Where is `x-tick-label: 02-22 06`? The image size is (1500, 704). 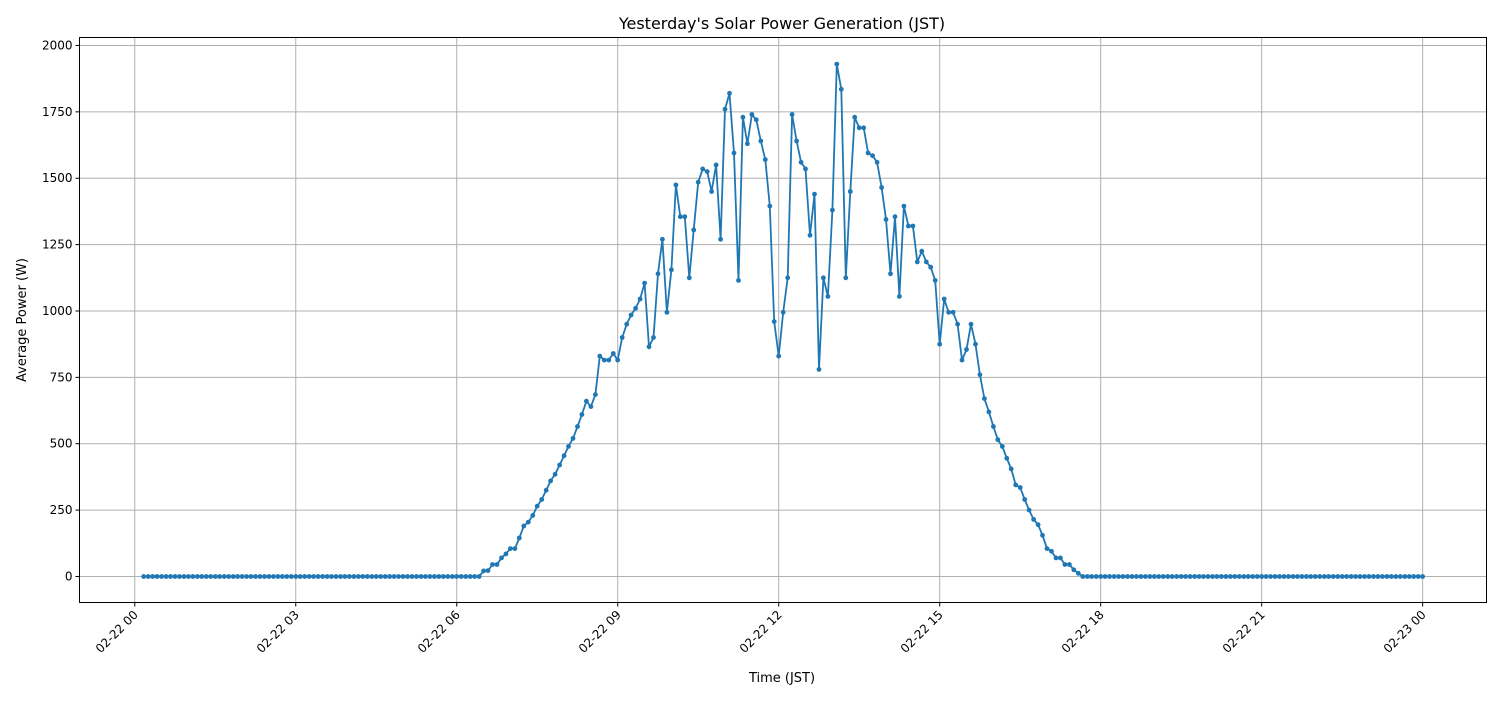 x-tick-label: 02-22 06 is located at coordinates (439, 632).